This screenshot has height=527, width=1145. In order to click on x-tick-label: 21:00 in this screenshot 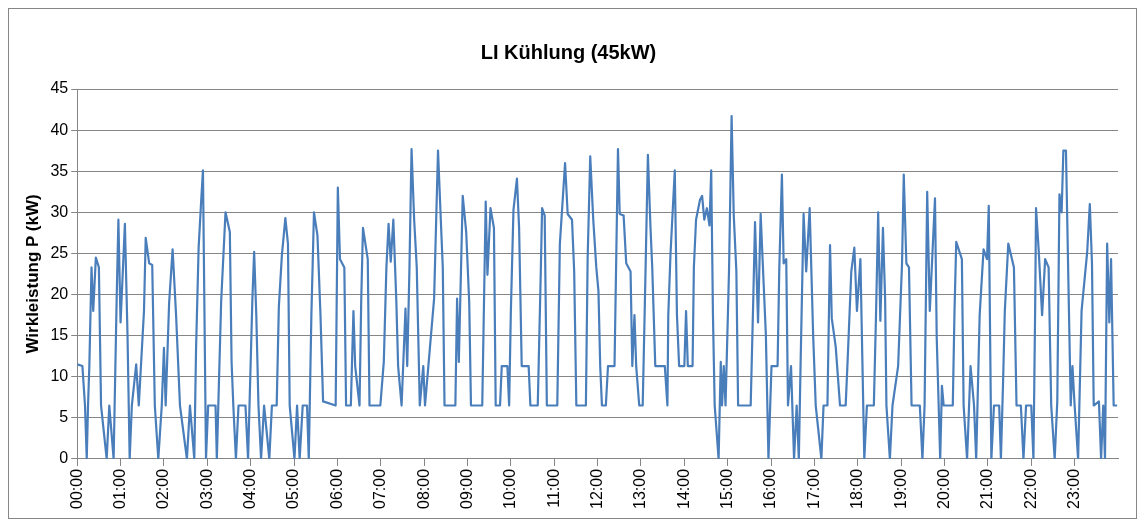, I will do `click(987, 489)`.